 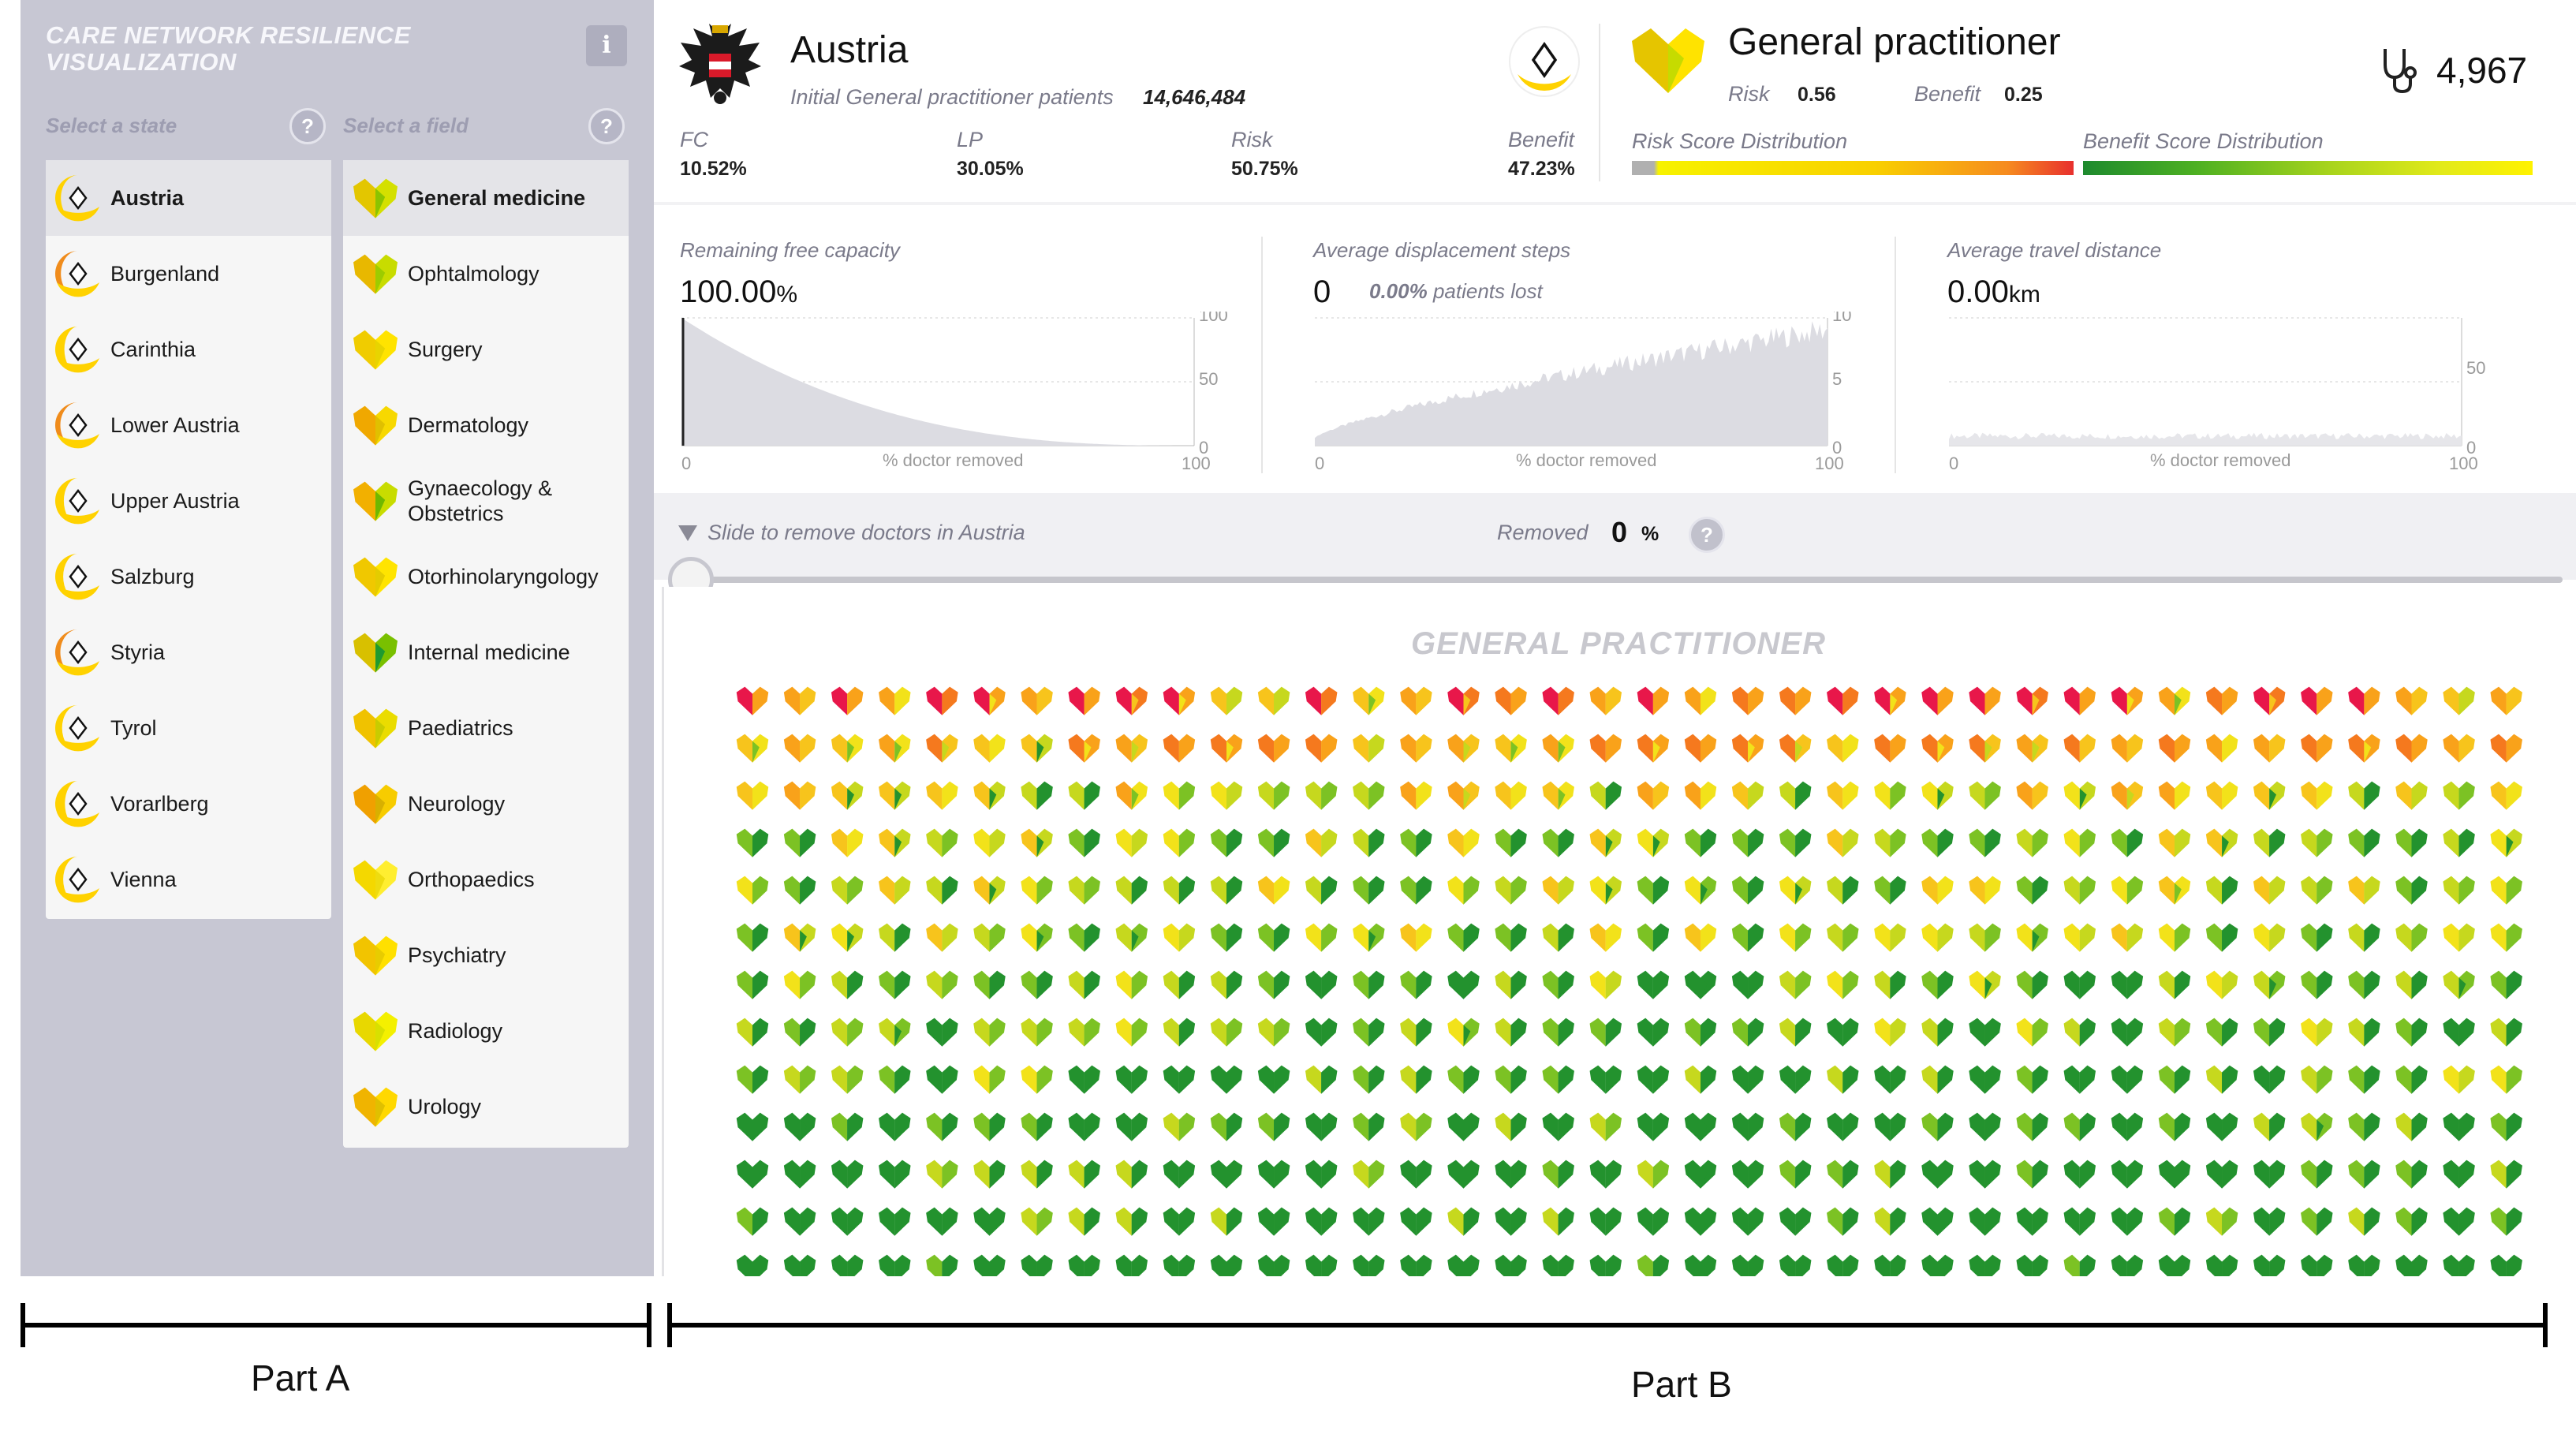 What do you see at coordinates (486, 955) in the screenshot?
I see `field-item: Psychiatry` at bounding box center [486, 955].